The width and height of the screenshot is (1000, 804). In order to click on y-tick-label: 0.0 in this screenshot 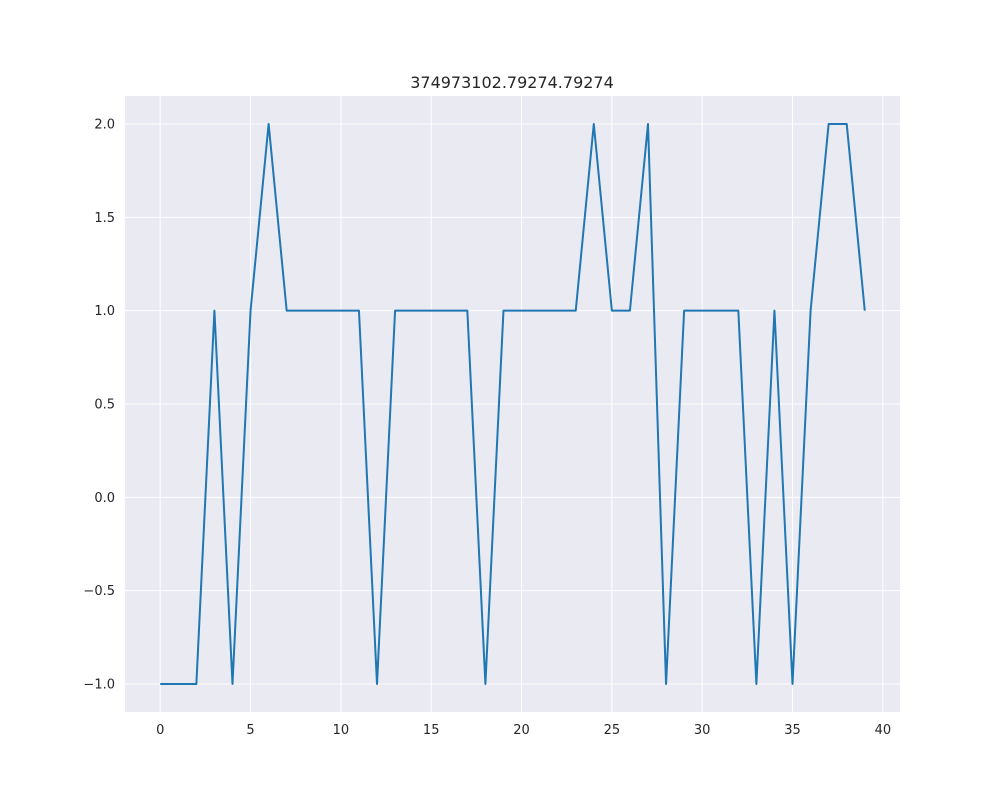, I will do `click(104, 498)`.